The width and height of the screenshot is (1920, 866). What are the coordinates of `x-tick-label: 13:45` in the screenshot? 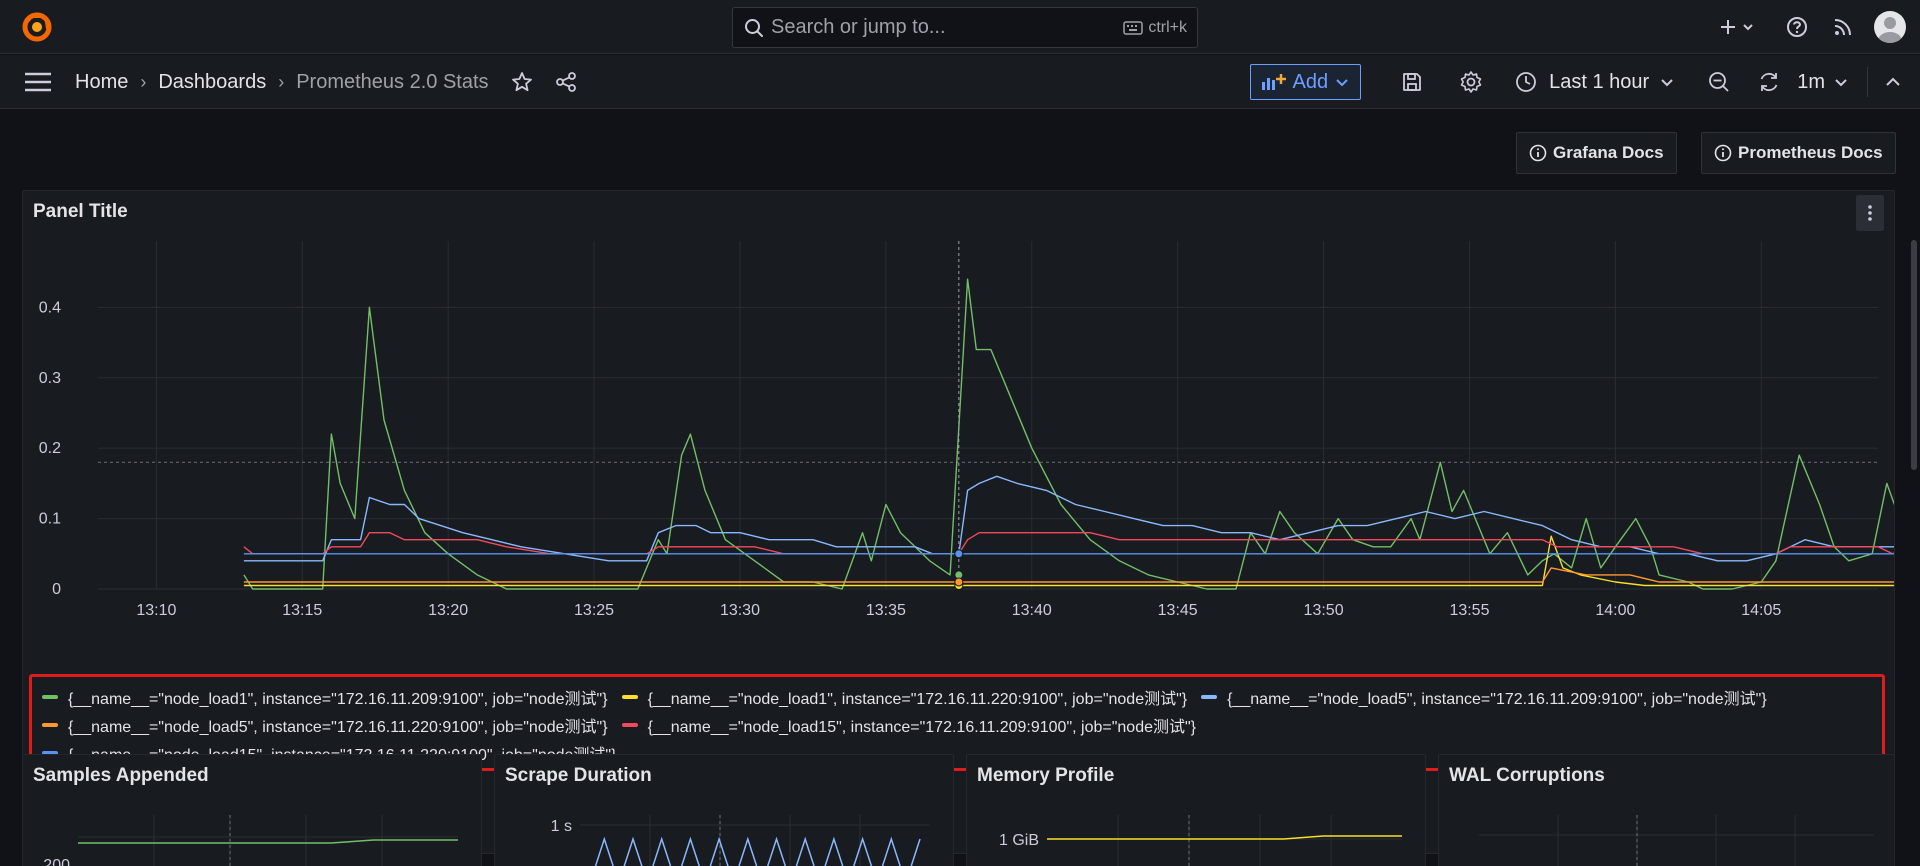 It's located at (1178, 610).